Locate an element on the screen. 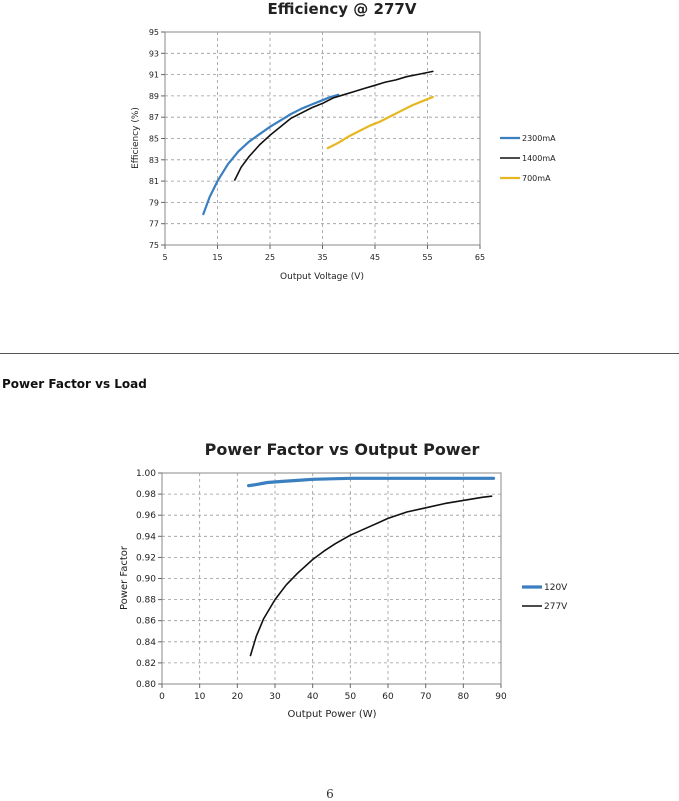 This screenshot has width=679, height=801. y-tick-label: 1.00 is located at coordinates (146, 474).